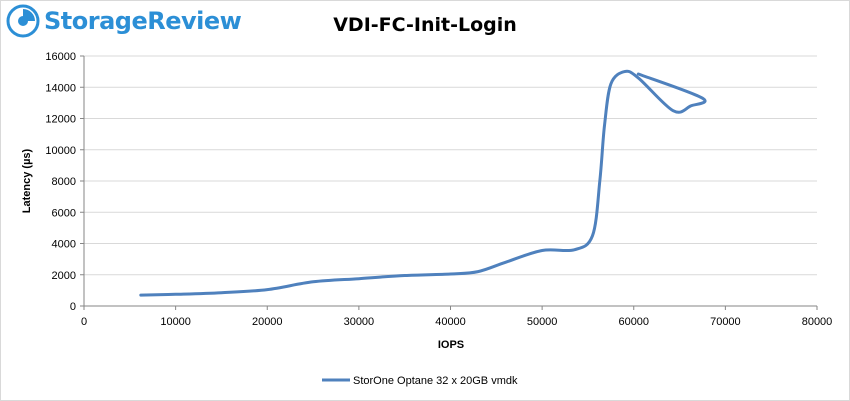  What do you see at coordinates (60, 57) in the screenshot?
I see `y-tick-label: 16000` at bounding box center [60, 57].